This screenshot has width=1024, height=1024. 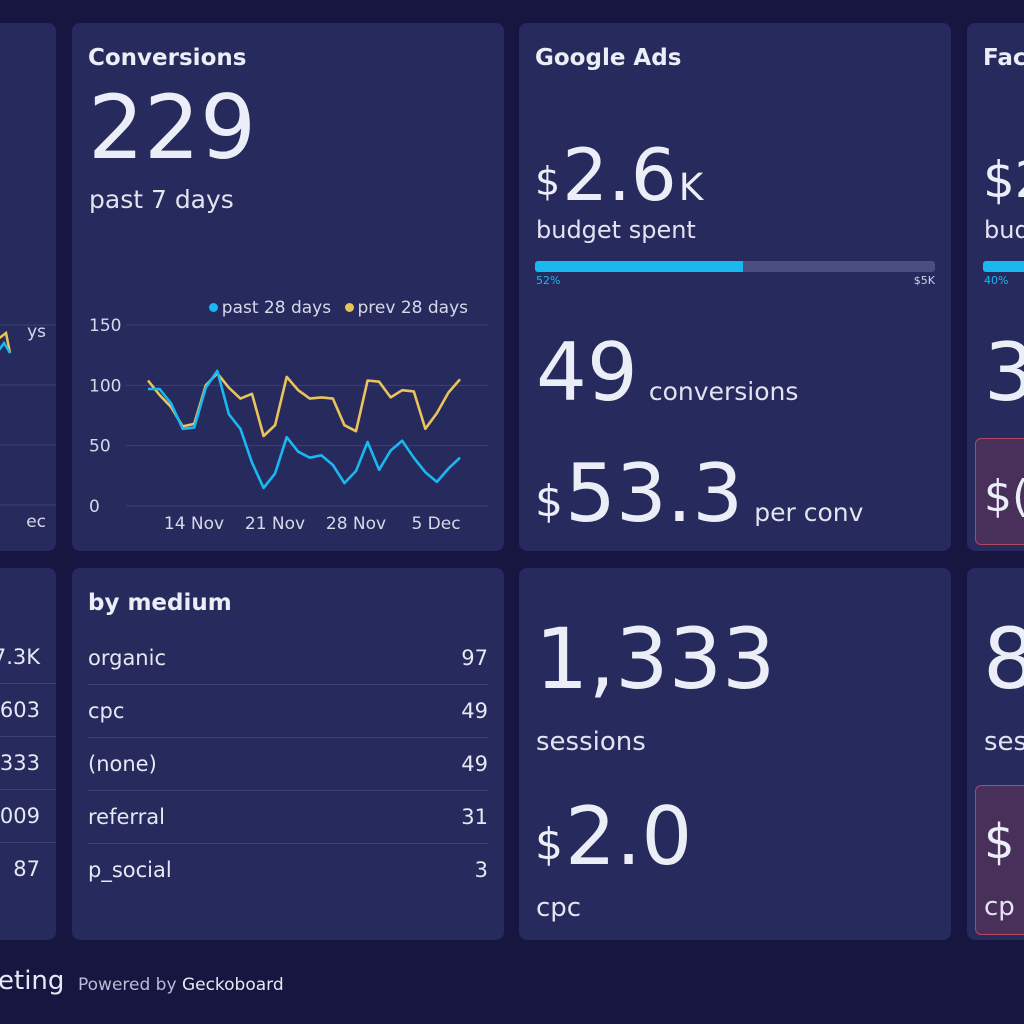 I want to click on dashboard-title: eting, so click(x=32, y=981).